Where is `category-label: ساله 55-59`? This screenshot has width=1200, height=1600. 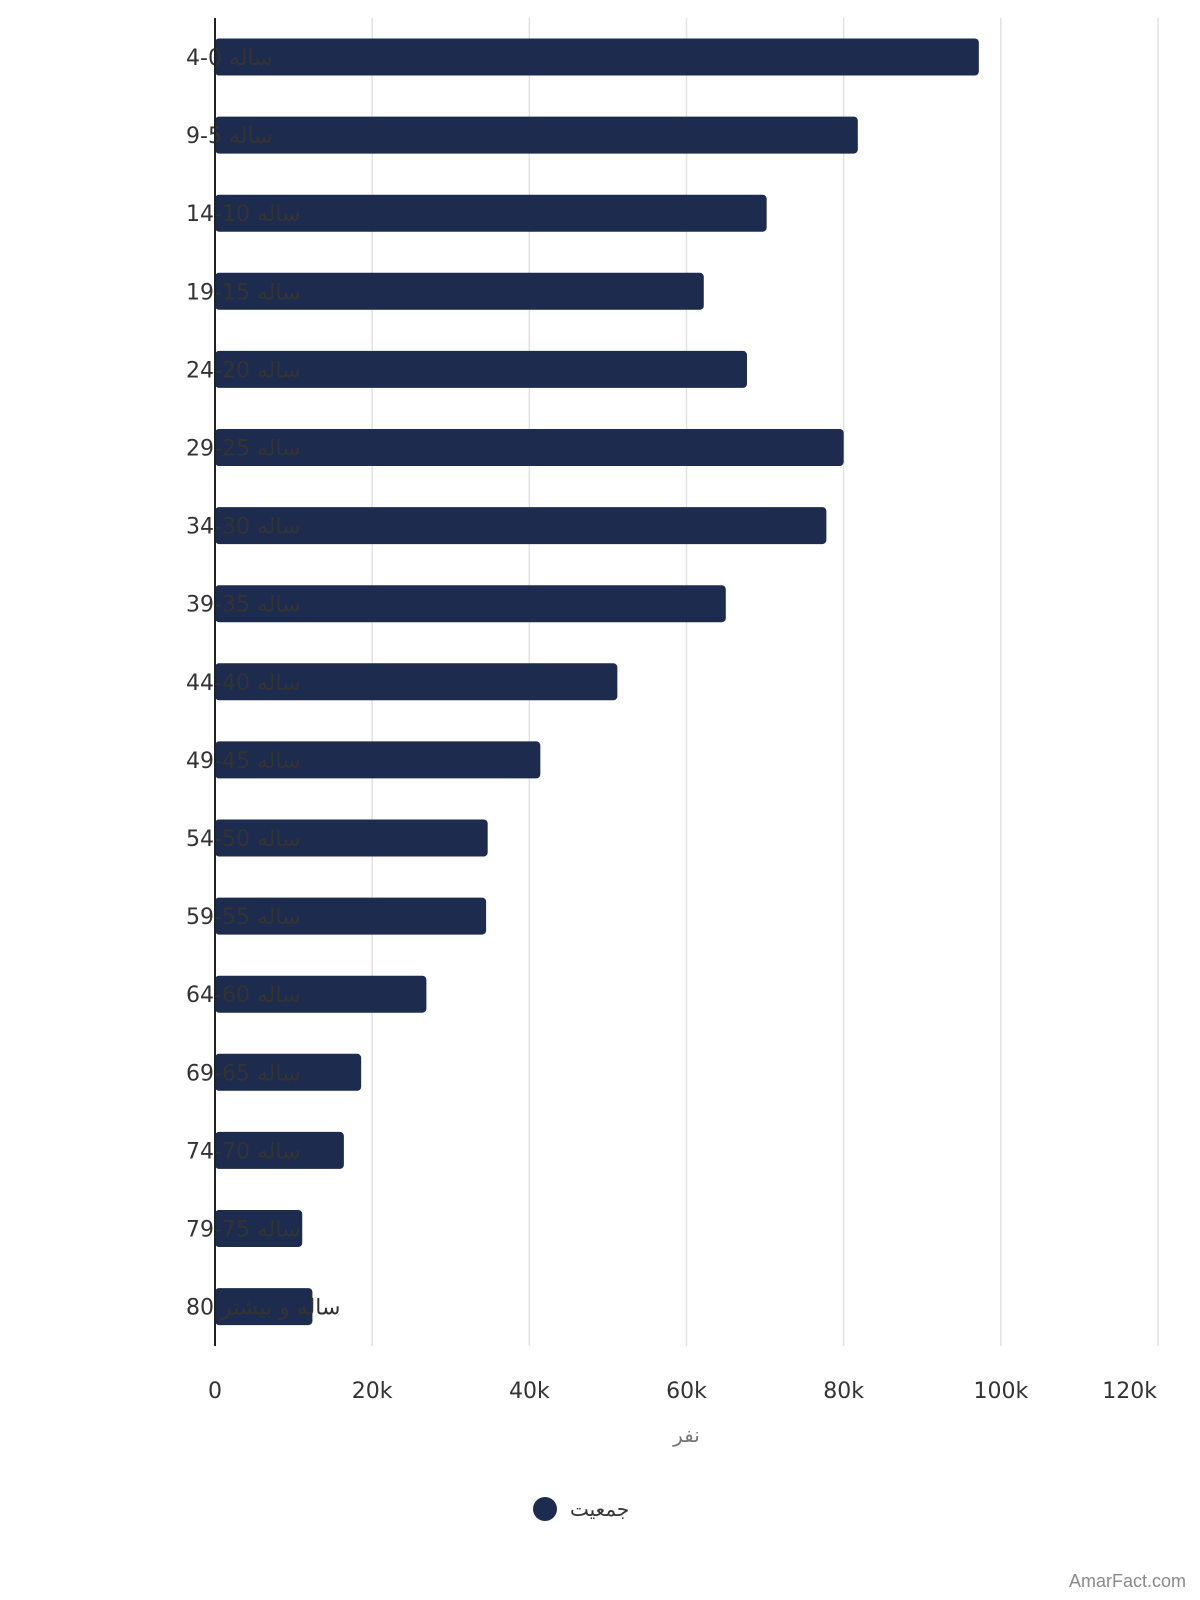 category-label: ساله 55-59 is located at coordinates (243, 917).